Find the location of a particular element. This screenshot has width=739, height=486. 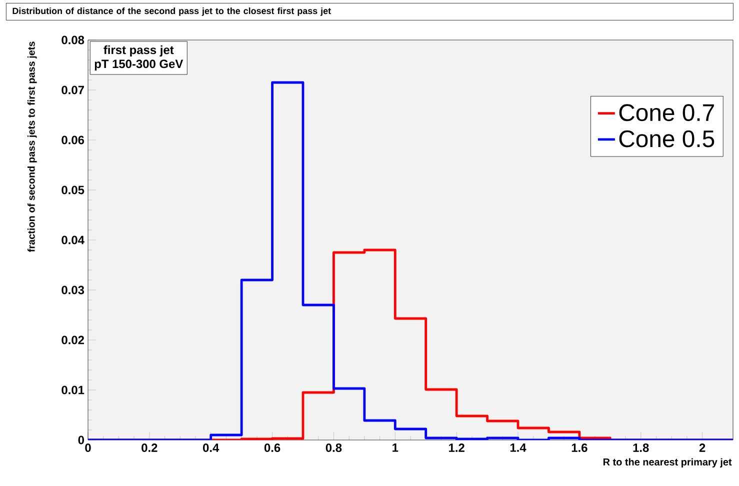

chart-title: Distribution of distance of the second pass jet to the closest first pass jet is located at coordinates (171, 12).